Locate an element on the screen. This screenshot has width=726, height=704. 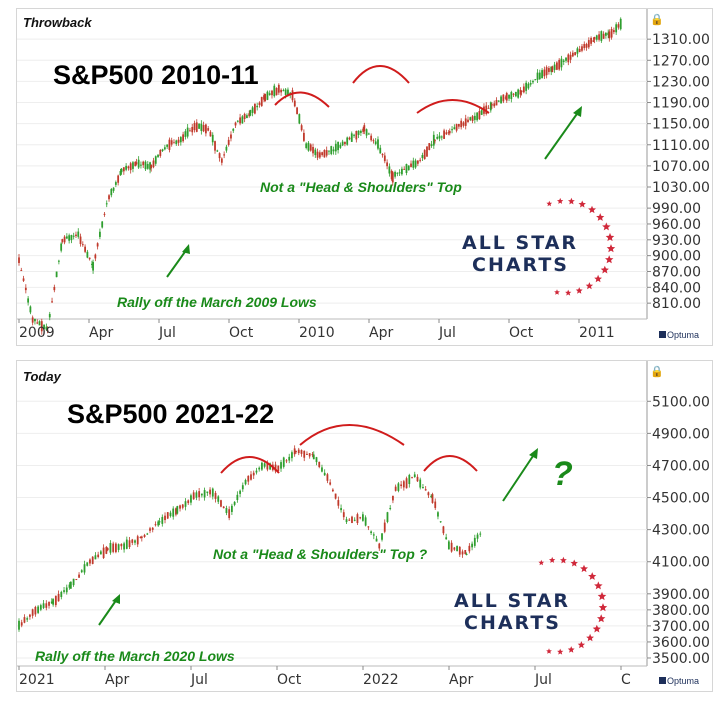
annotation-rally: Rally off the March 2009 Lows is located at coordinates (217, 302).